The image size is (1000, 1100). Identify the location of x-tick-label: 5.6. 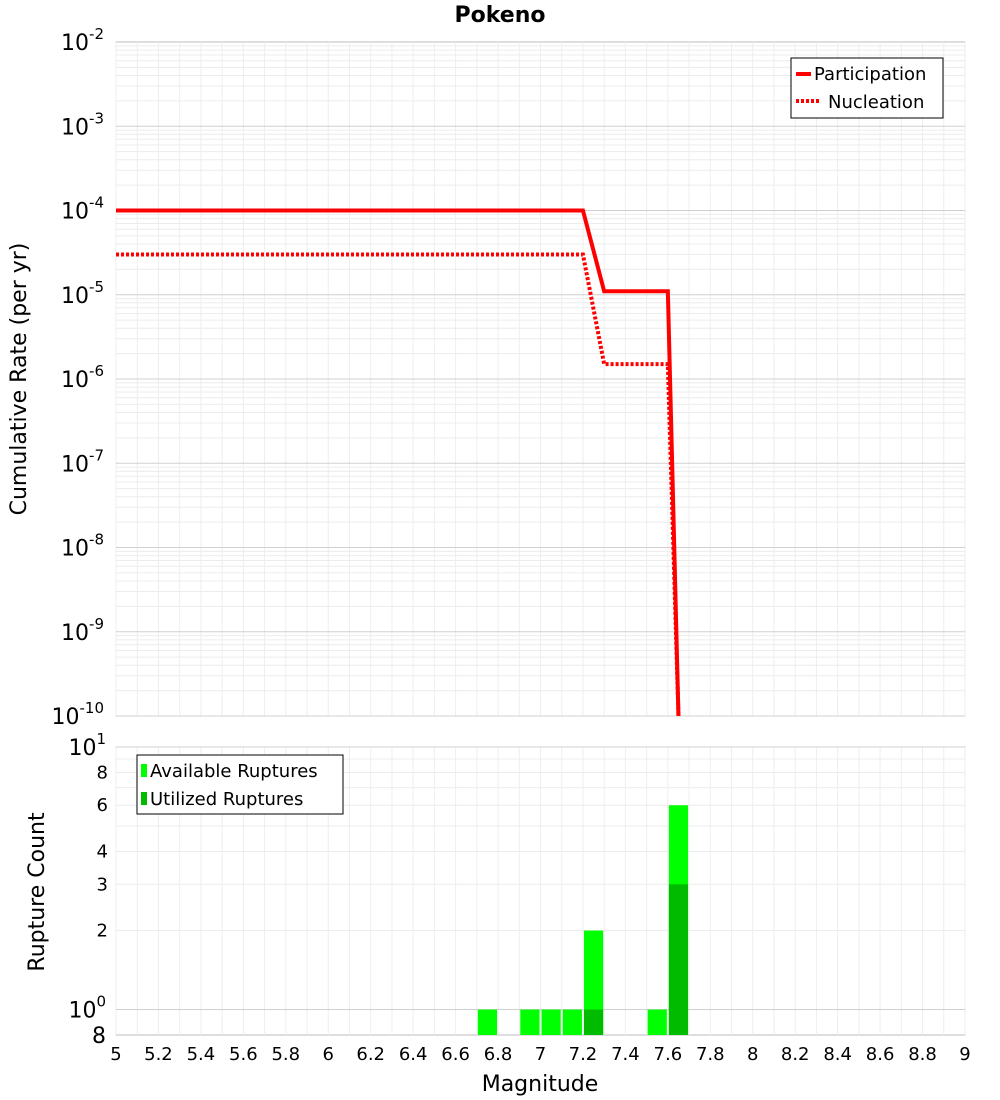
(243, 1054).